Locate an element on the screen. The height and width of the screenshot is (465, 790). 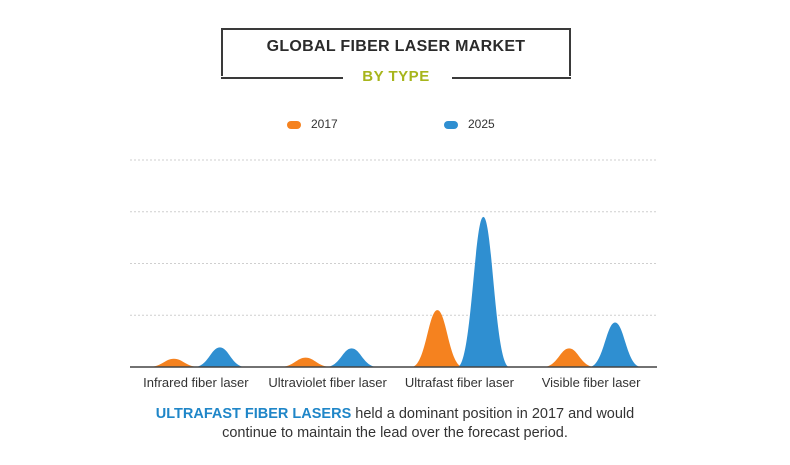
x-tick-label: Ultraviolet fiber laser is located at coordinates (327, 382).